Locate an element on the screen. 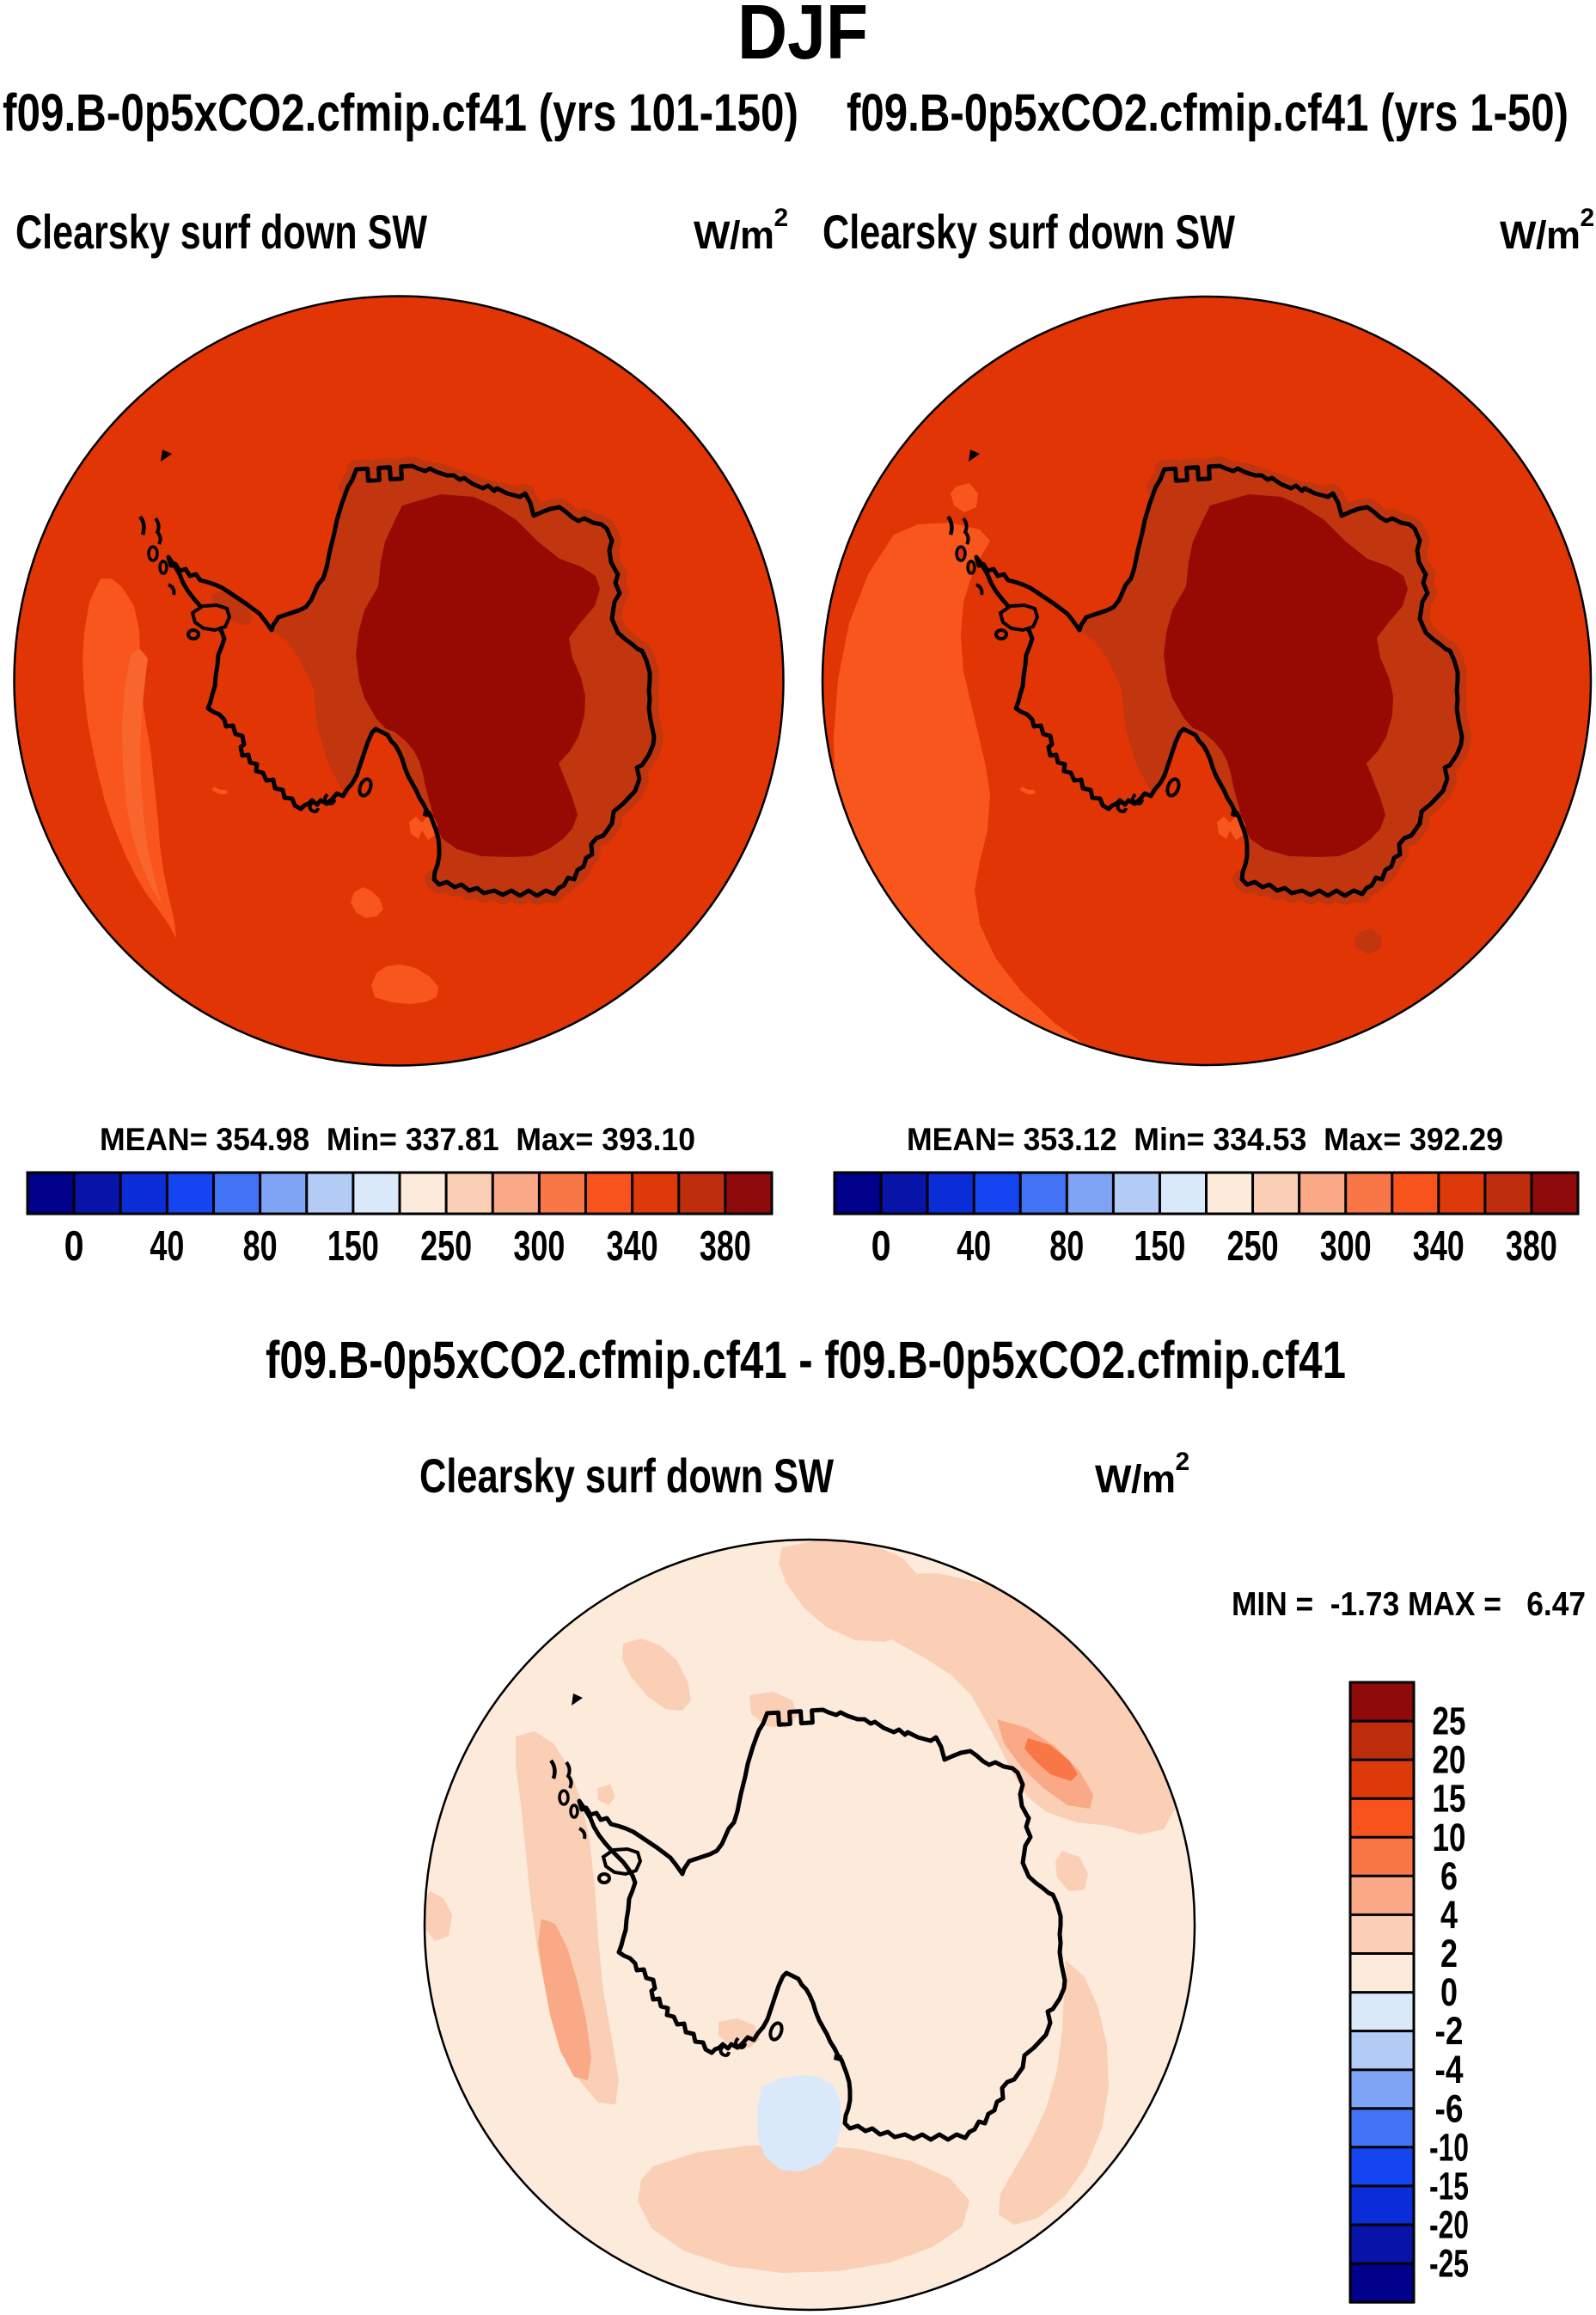 The width and height of the screenshot is (1596, 2315). svg-text: 10 is located at coordinates (1449, 1838).